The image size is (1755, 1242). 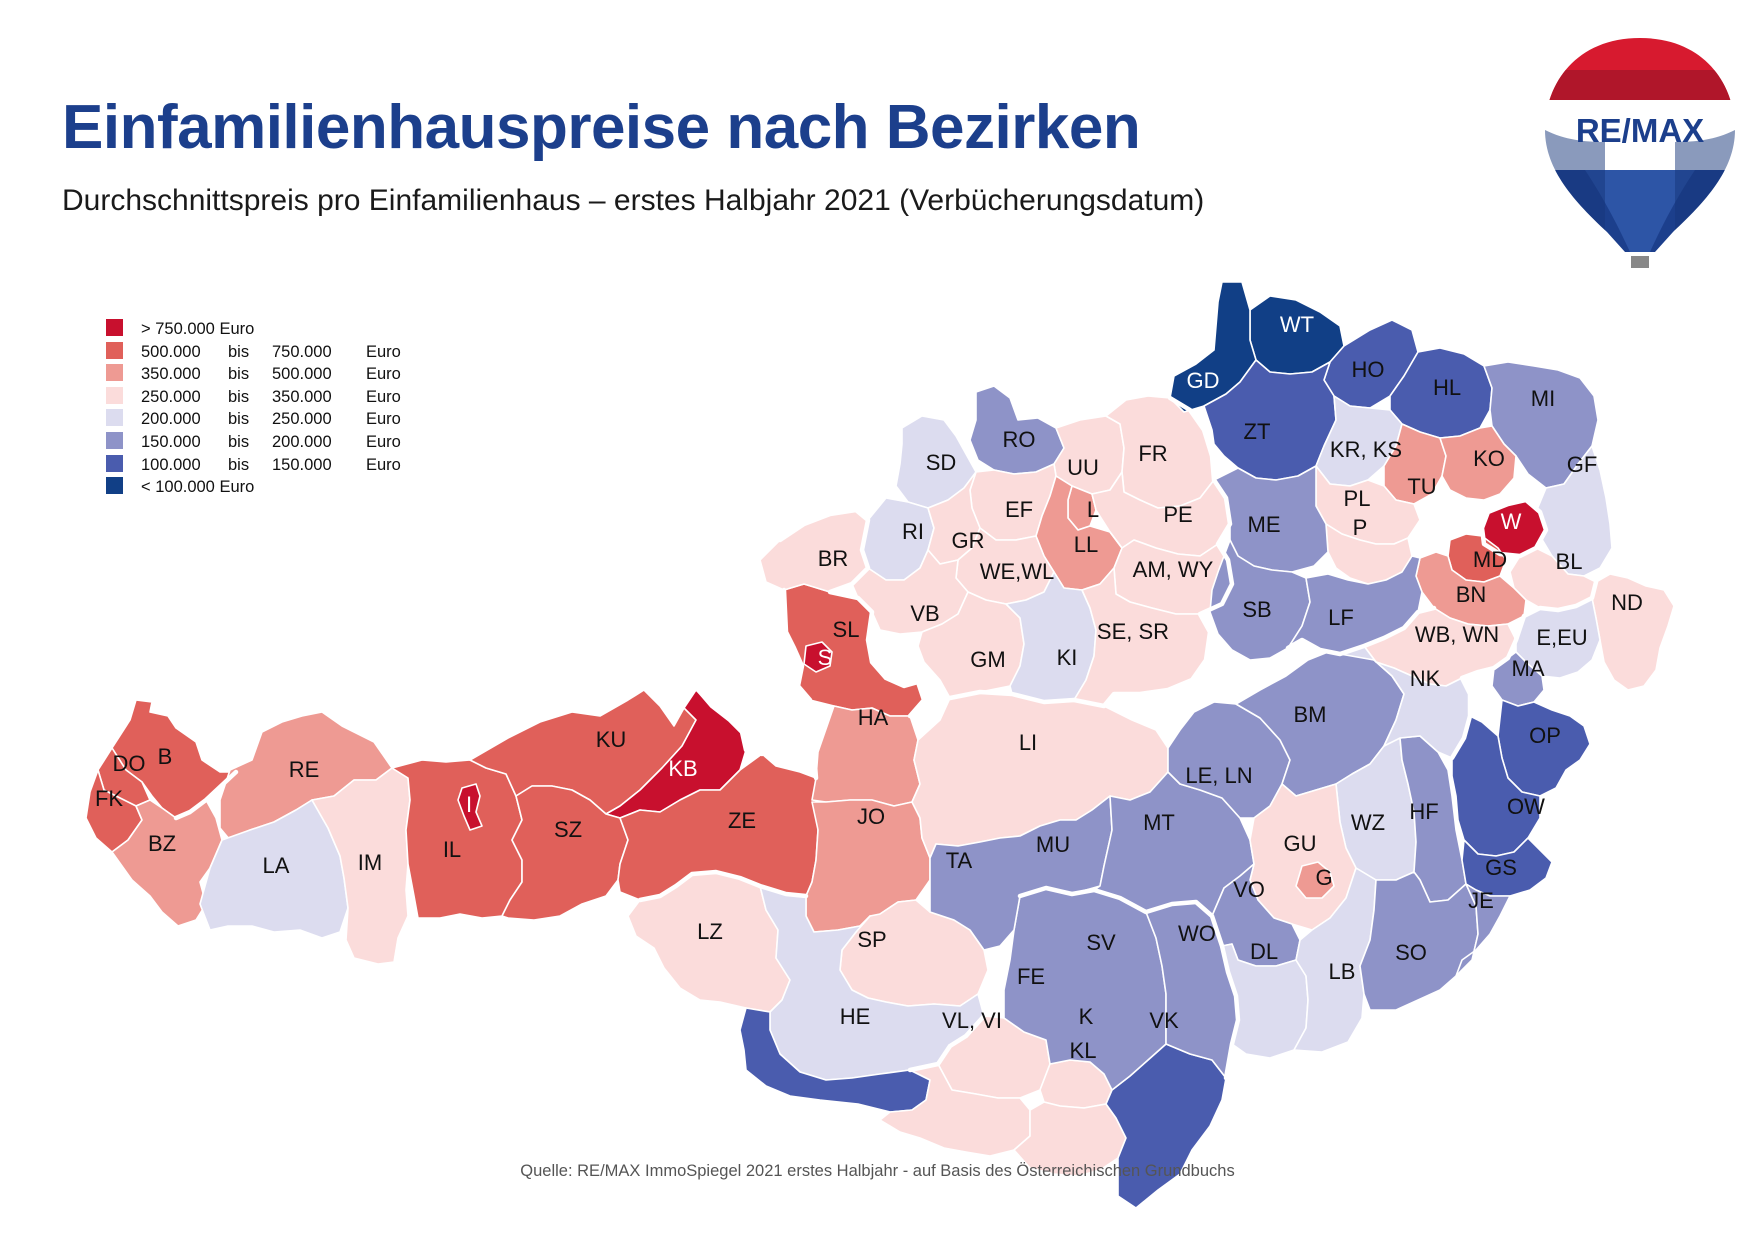 What do you see at coordinates (1031, 976) in the screenshot?
I see `district-label: FE` at bounding box center [1031, 976].